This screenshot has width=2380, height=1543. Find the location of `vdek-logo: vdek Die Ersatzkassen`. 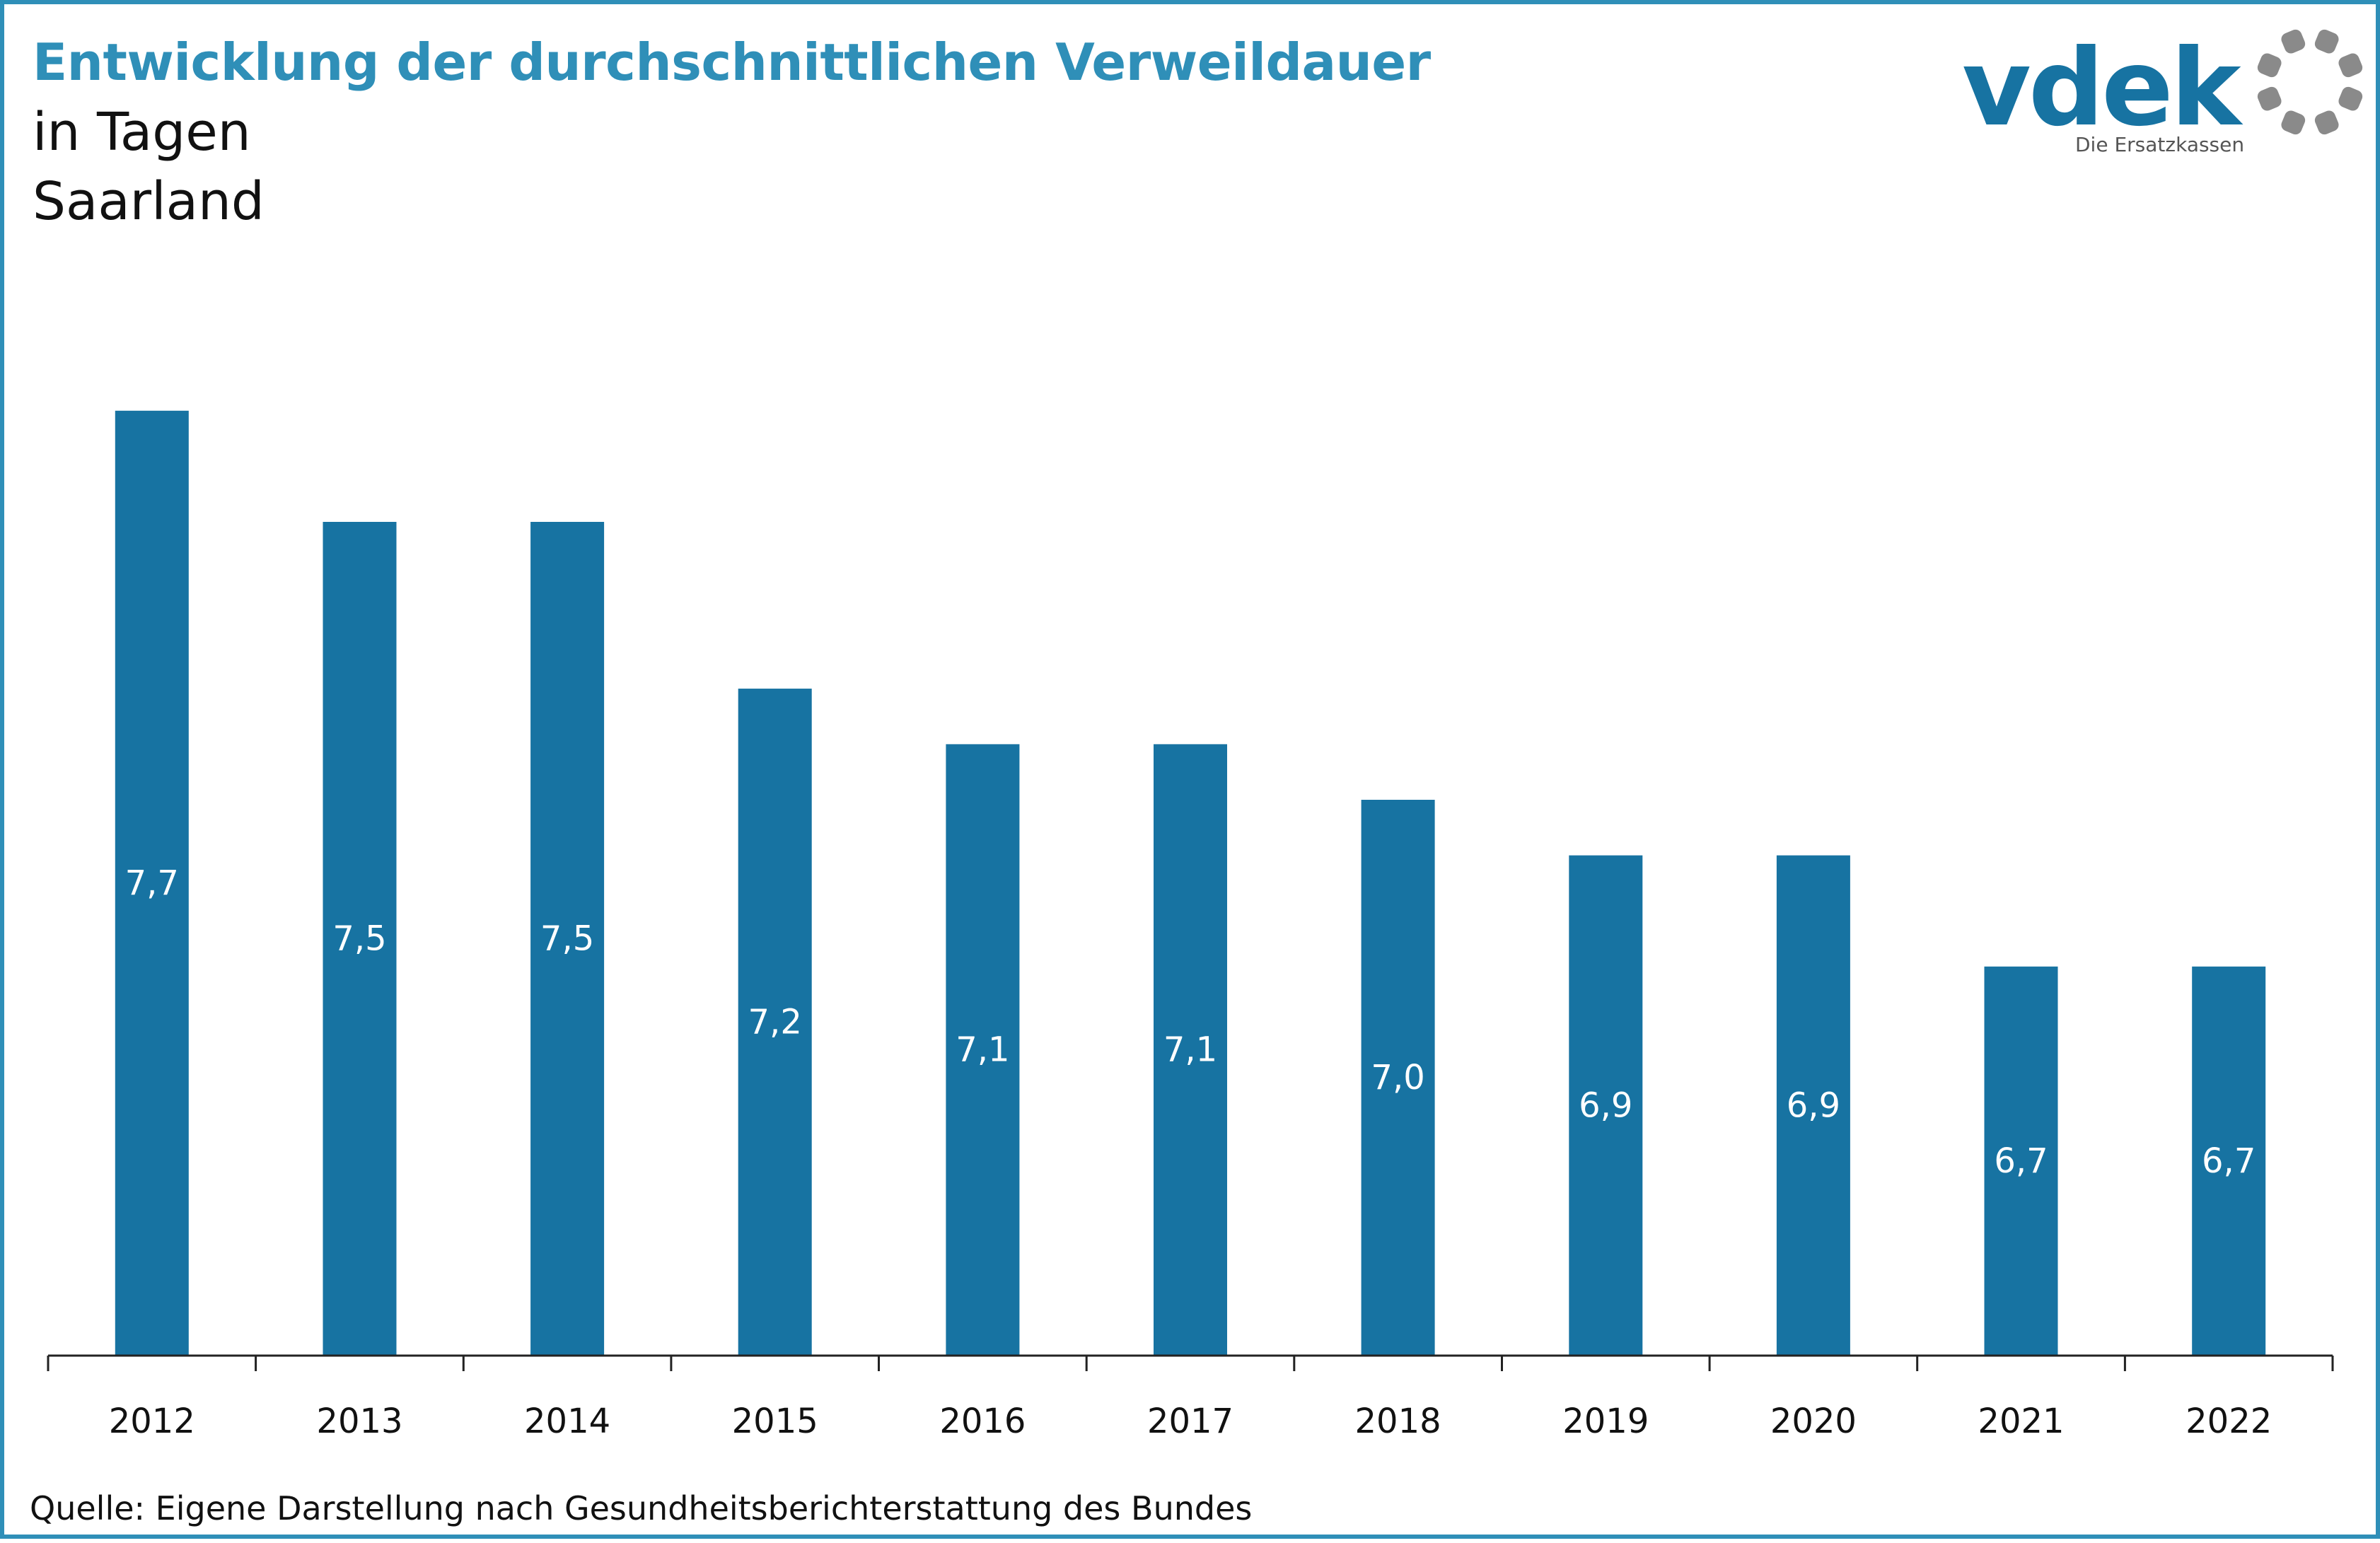

vdek-logo: vdek Die Ersatzkassen is located at coordinates (2162, 92).